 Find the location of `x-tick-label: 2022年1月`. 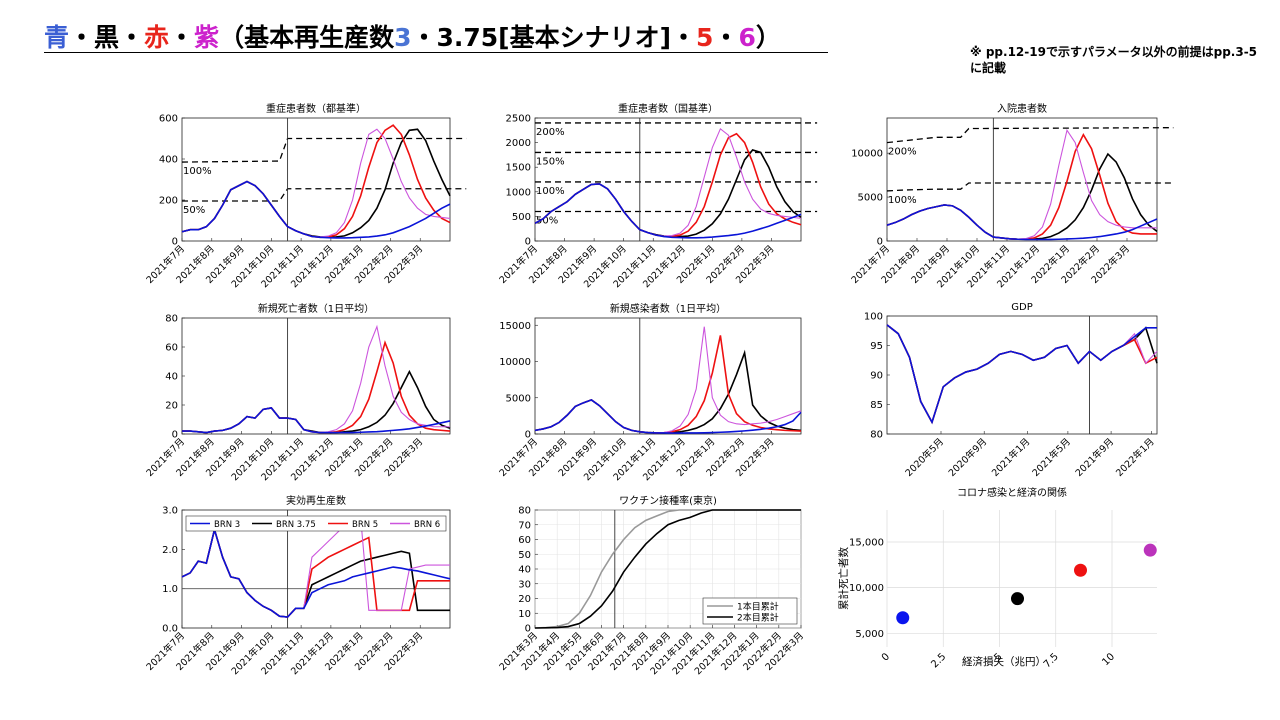

x-tick-label: 2022年1月 is located at coordinates (1134, 457).